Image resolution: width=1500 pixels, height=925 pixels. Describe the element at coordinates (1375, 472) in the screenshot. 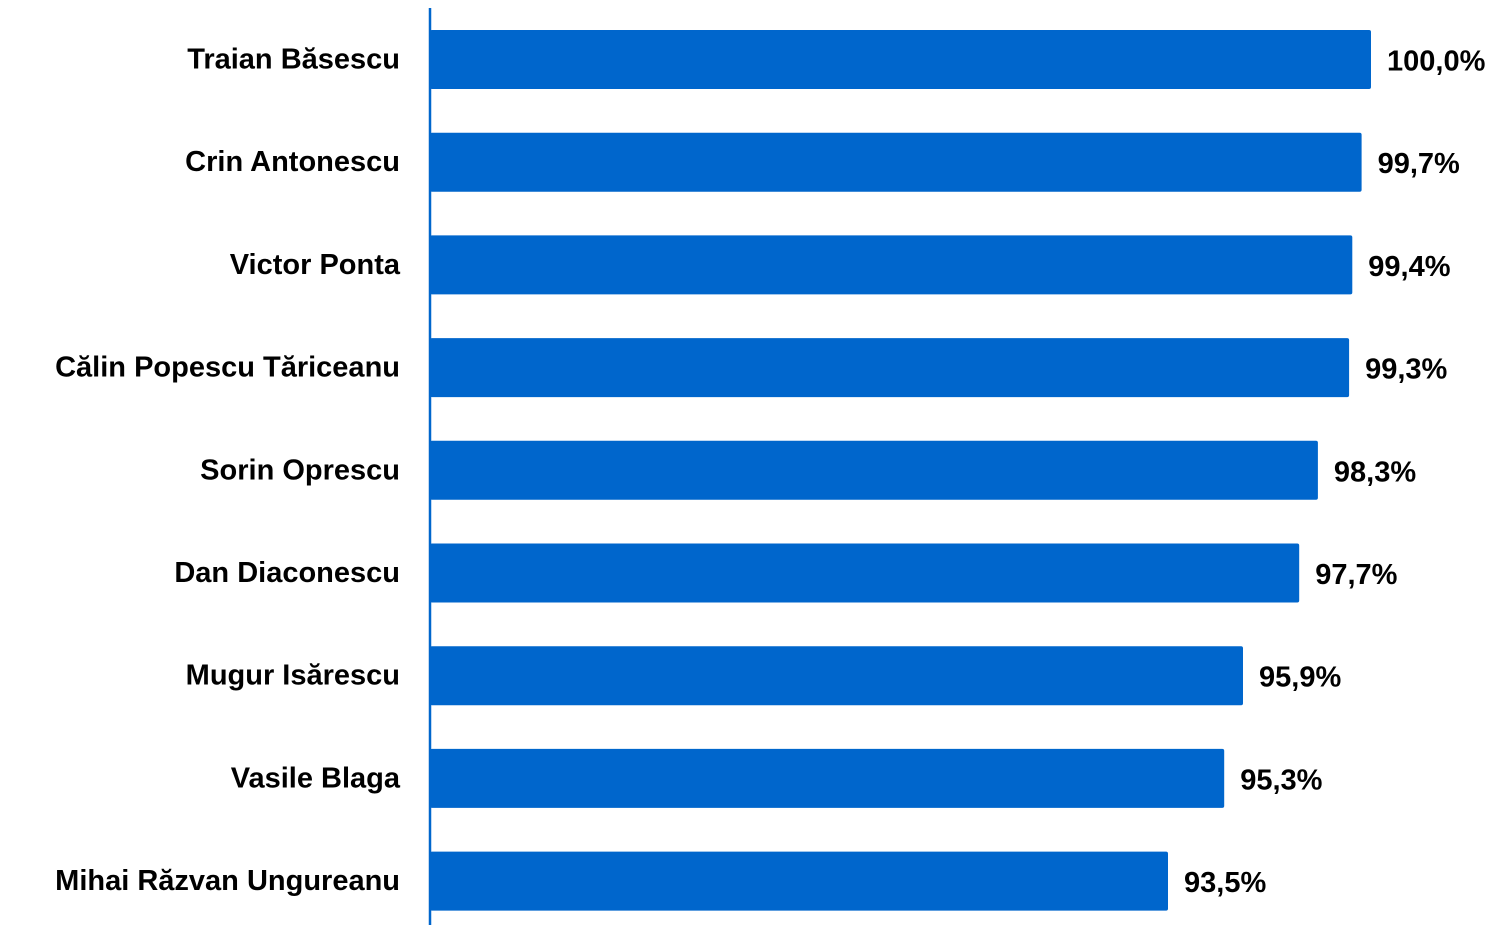

I see `value-label: 98,3%` at that location.